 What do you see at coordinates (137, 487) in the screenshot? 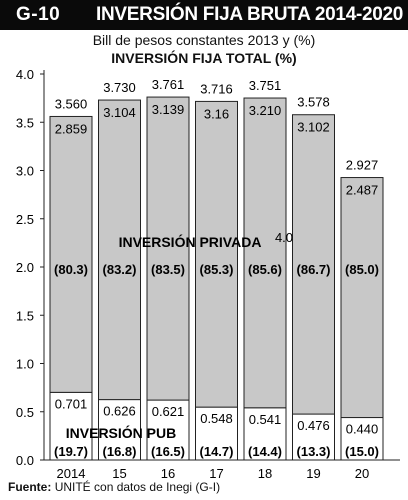
I see `source-text: UNITÉ con datos de Inegi (G-I)` at bounding box center [137, 487].